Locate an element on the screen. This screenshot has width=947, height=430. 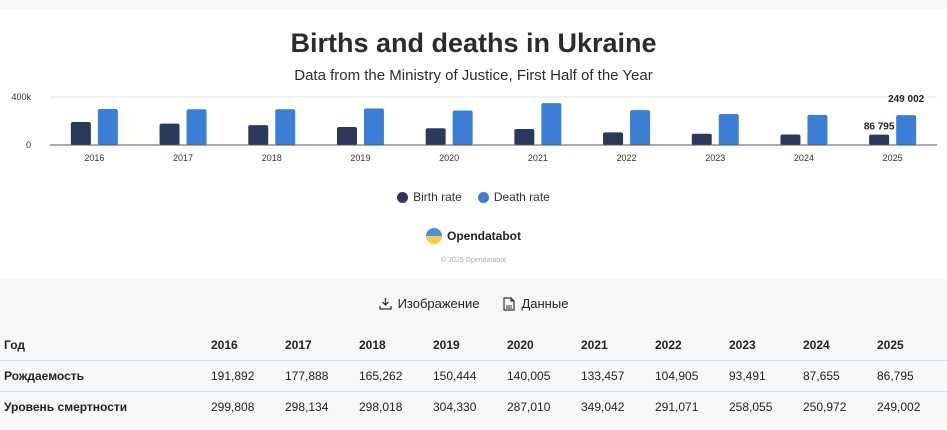
x-tick-label: 2024 is located at coordinates (804, 158).